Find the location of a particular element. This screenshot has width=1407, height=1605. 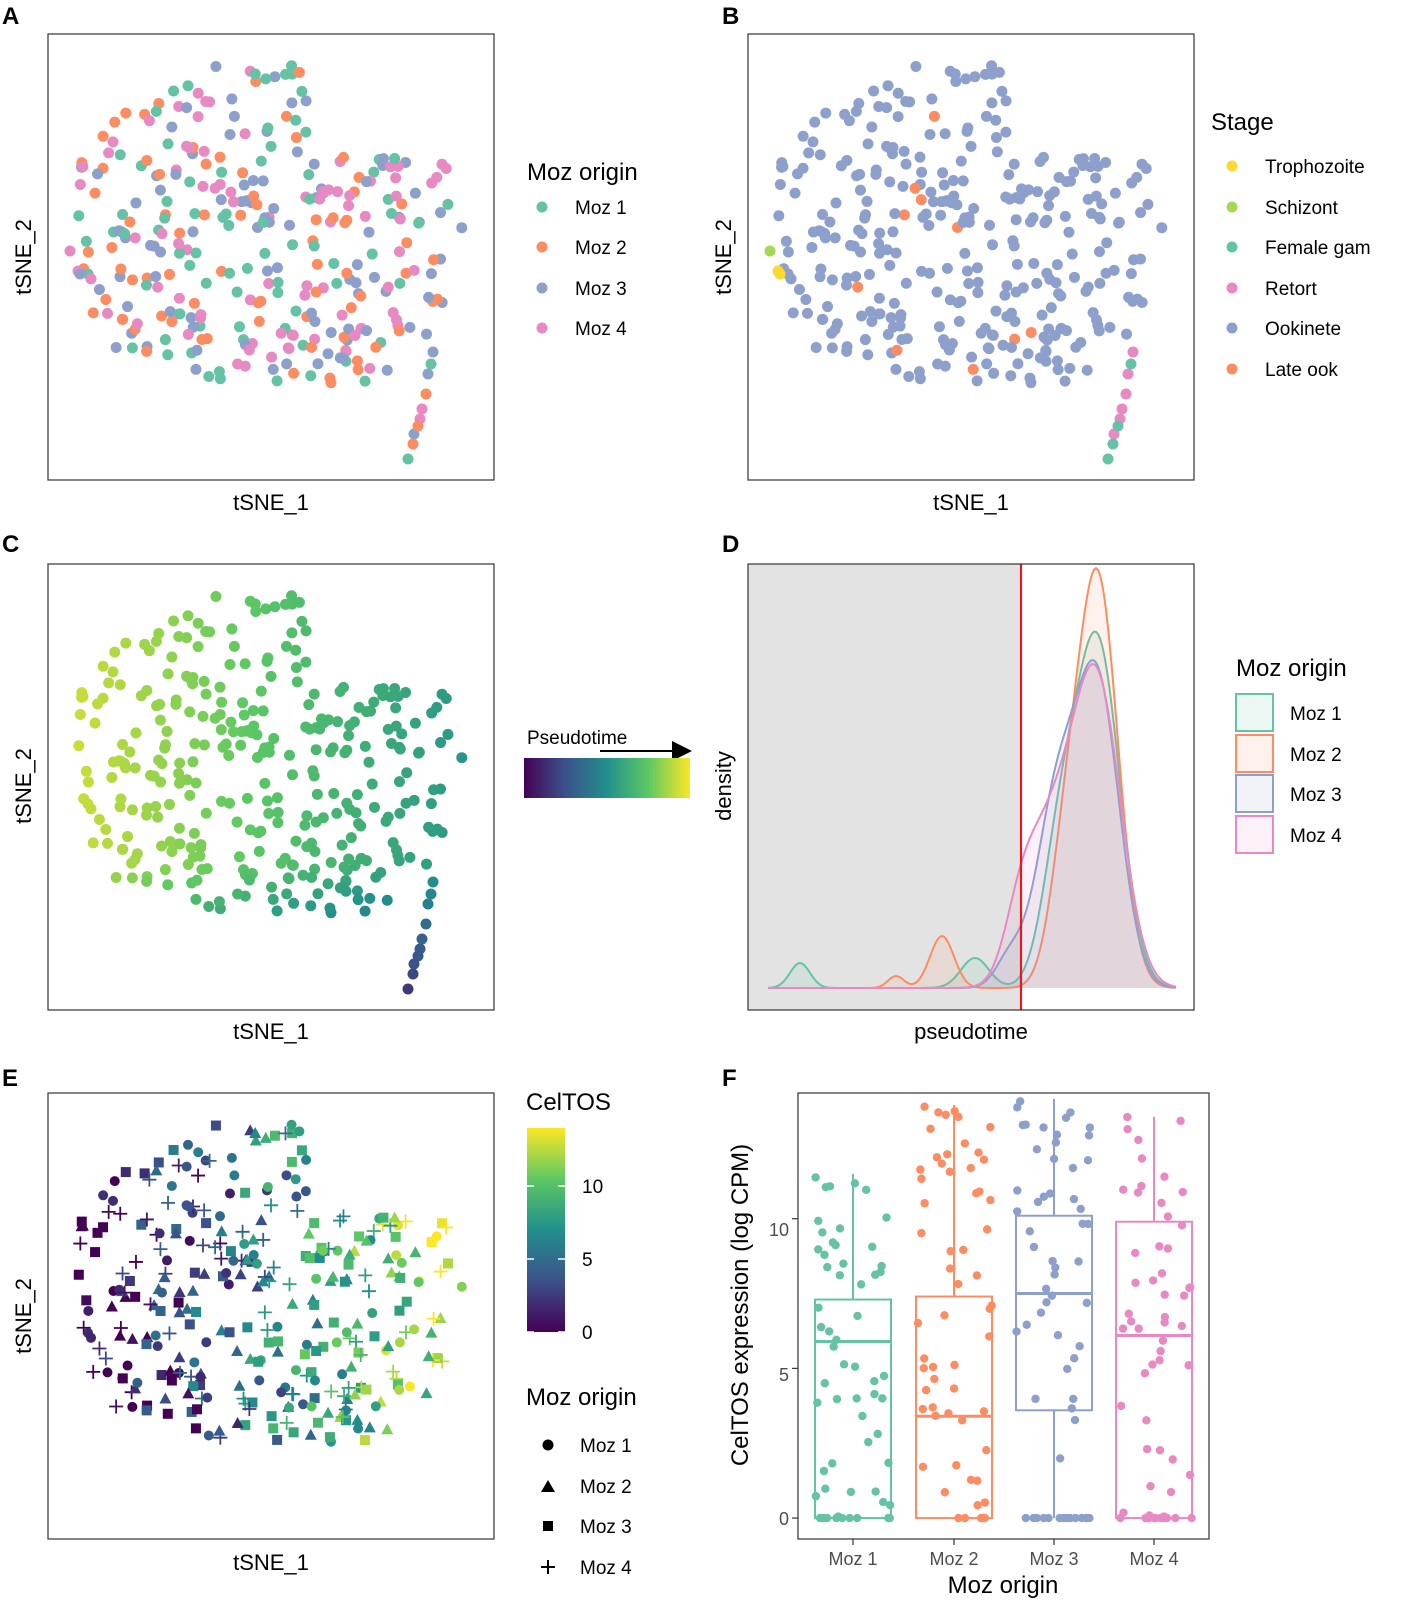

panel-label-e: E is located at coordinates (10, 1078).